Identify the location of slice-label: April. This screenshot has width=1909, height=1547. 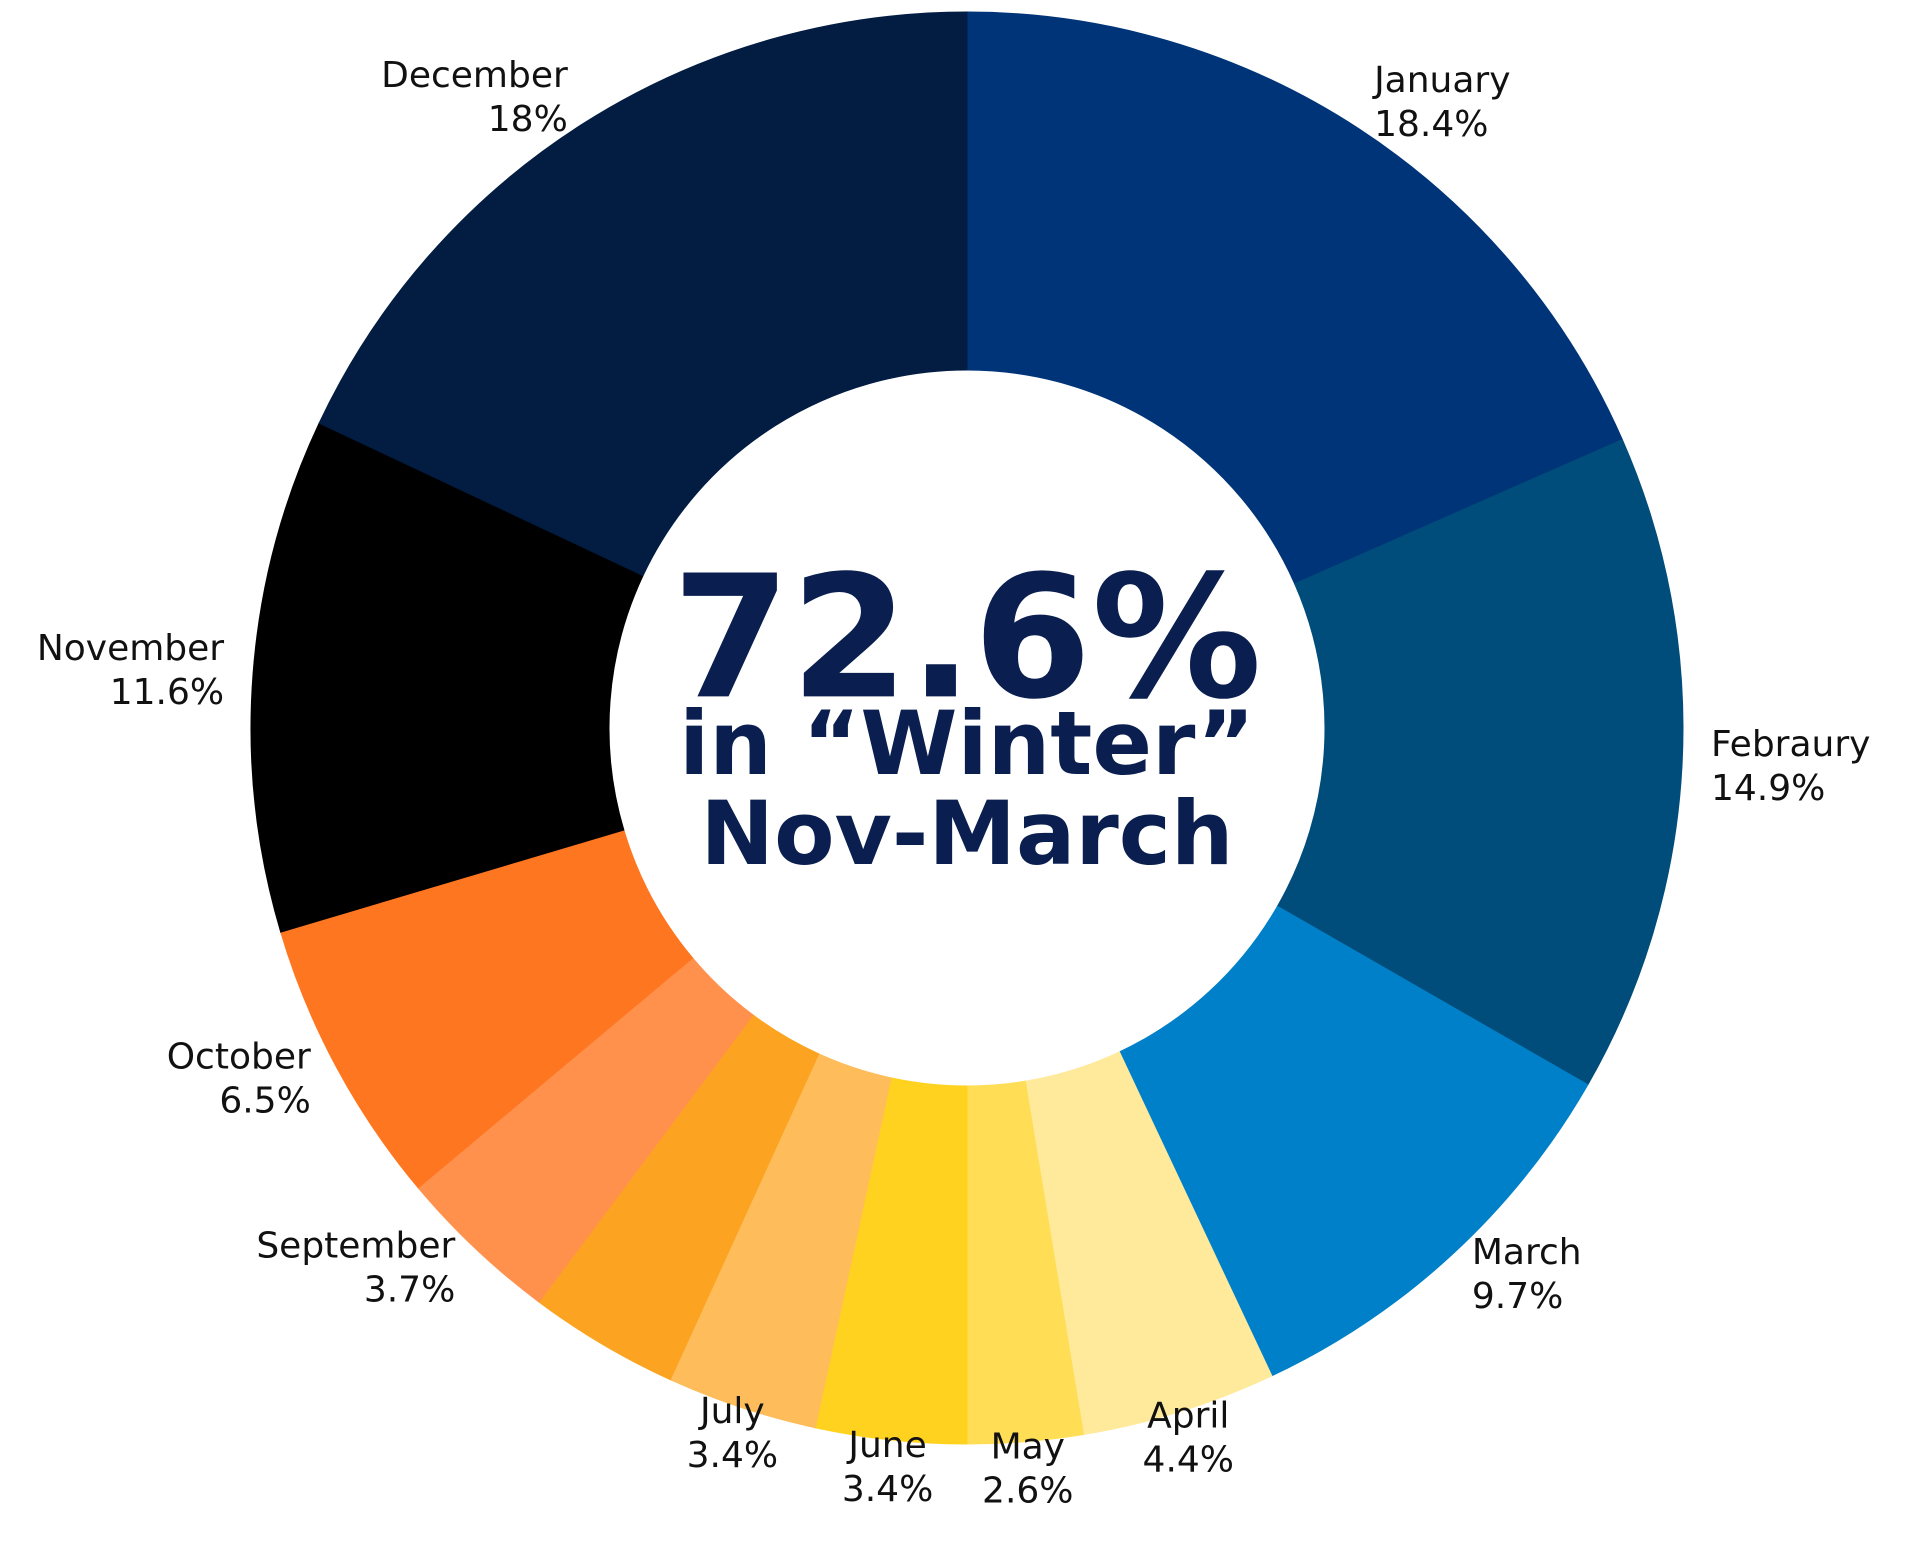
(1188, 1415).